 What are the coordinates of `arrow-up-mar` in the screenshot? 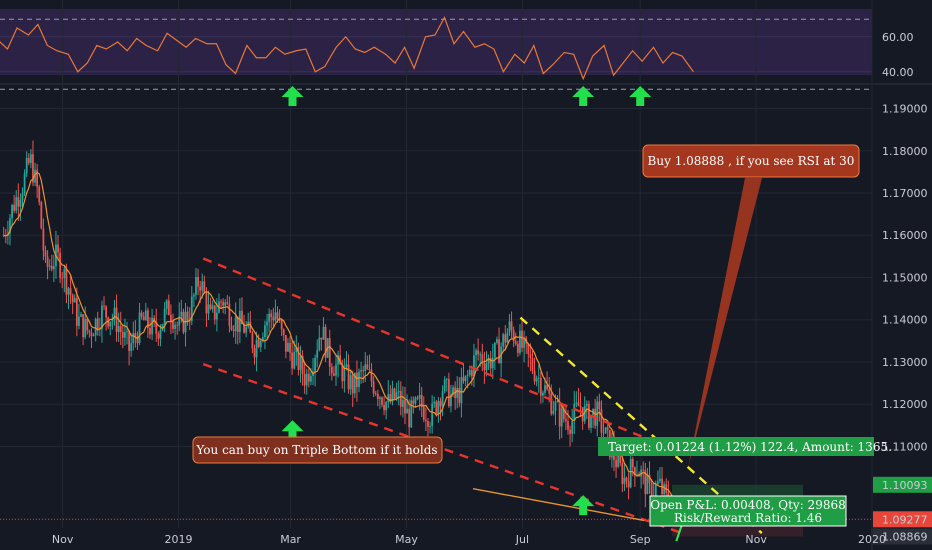 It's located at (292, 430).